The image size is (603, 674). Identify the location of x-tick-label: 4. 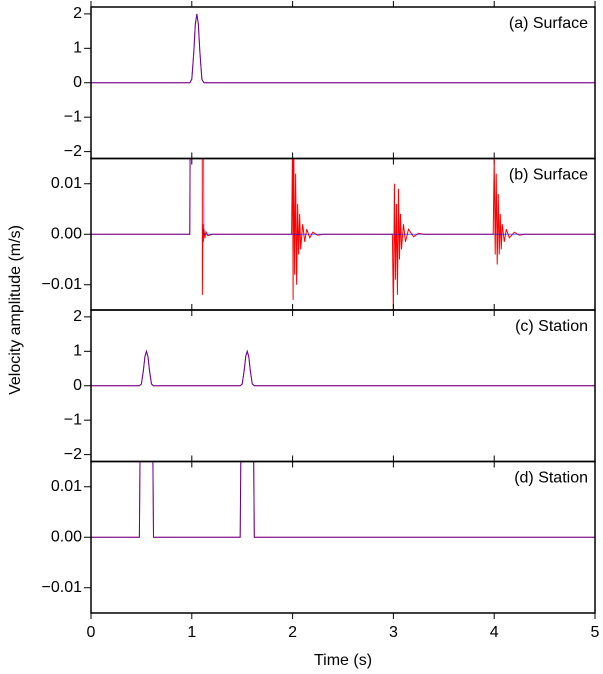
(494, 632).